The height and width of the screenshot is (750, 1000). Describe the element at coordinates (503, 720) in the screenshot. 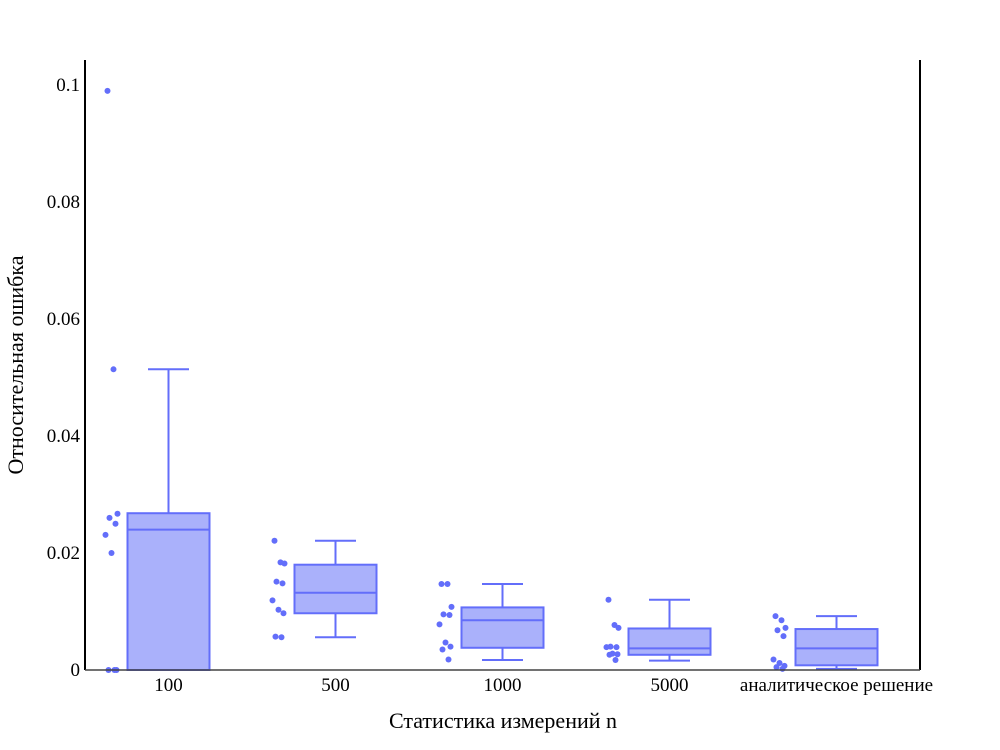

I see `x-axis-title: Статистика измерений n` at that location.